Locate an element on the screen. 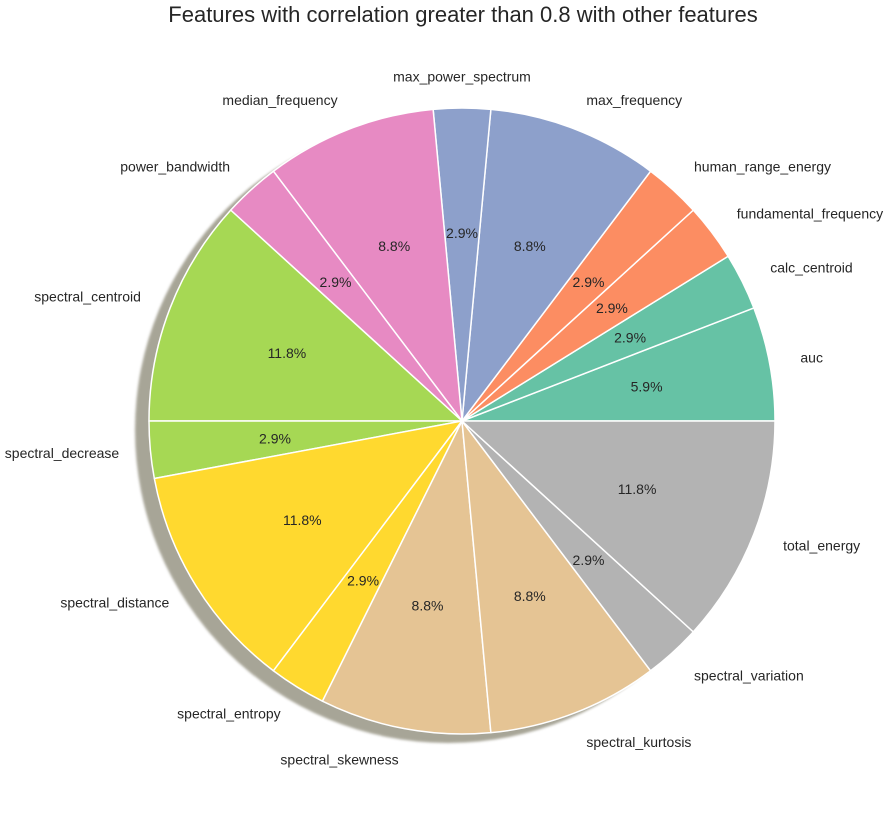  pie-slice-spectral-kurtosis is located at coordinates (556, 577).